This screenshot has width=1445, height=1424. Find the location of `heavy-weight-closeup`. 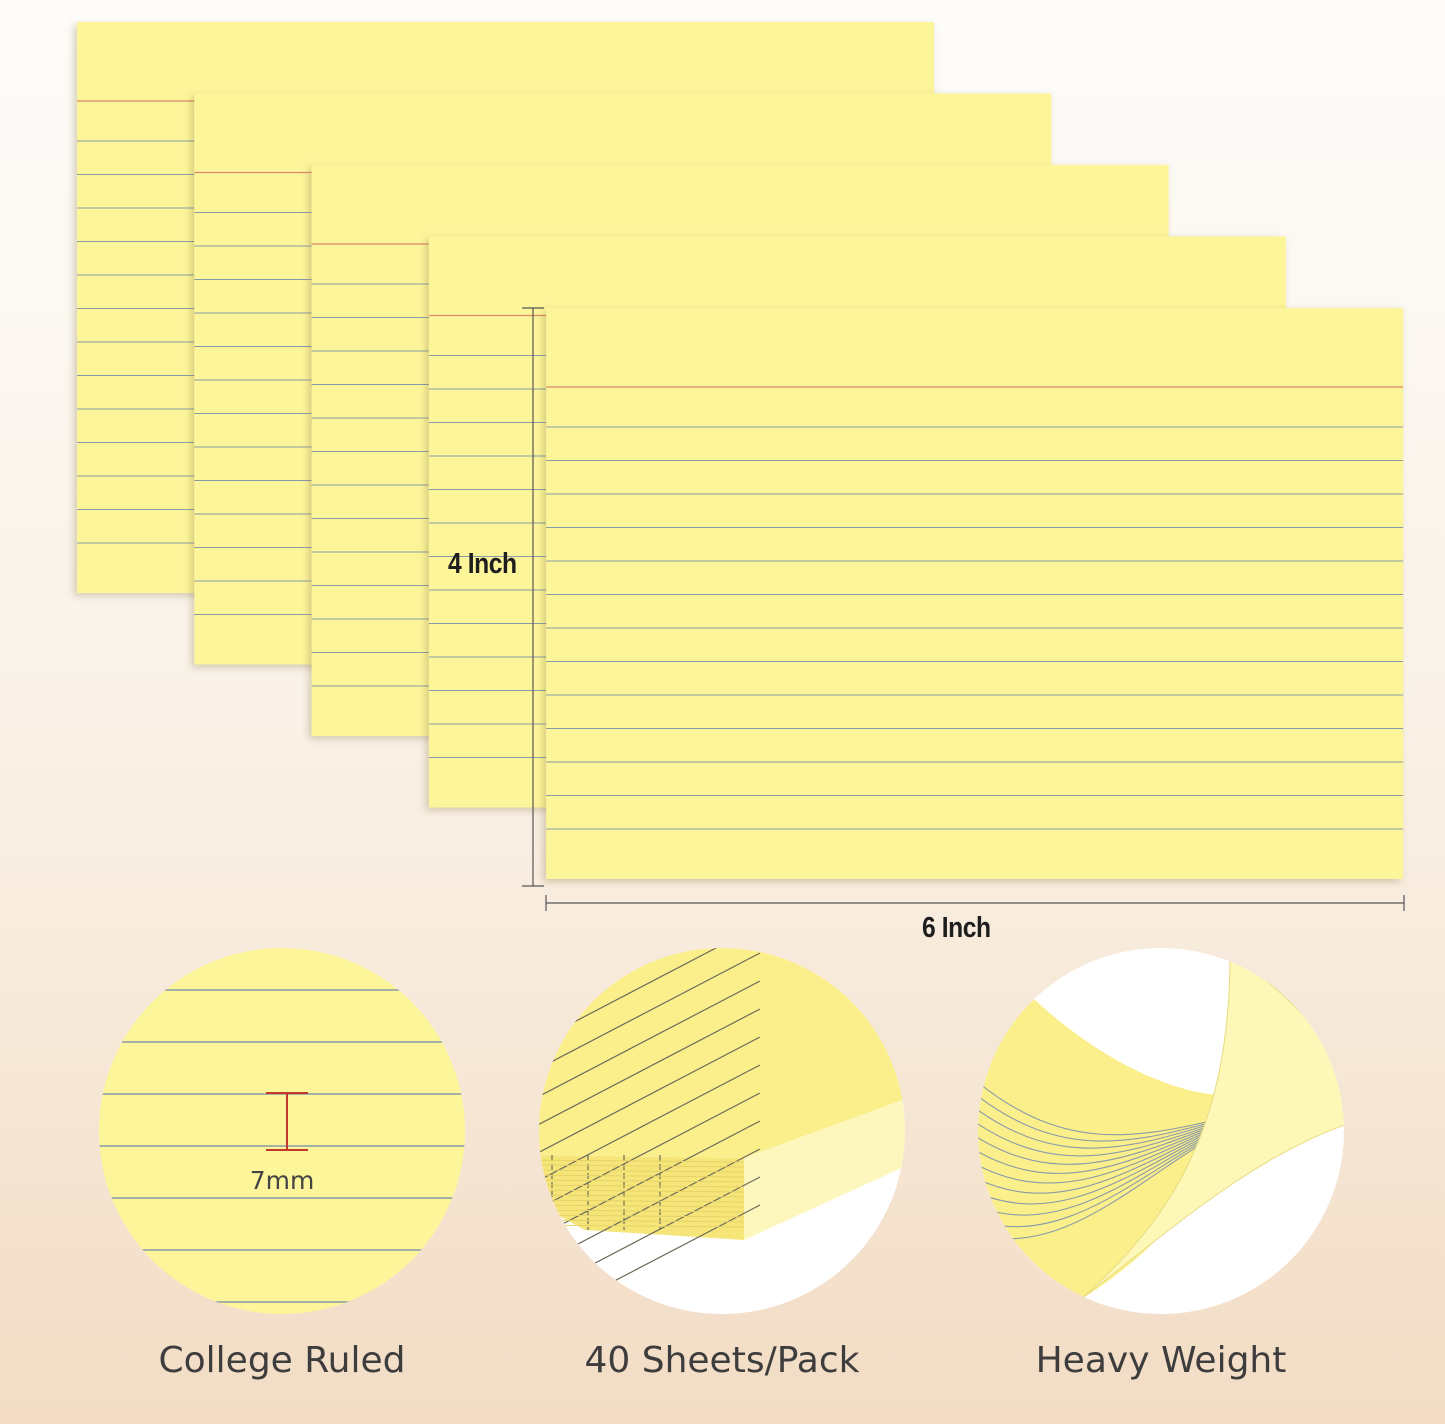

heavy-weight-closeup is located at coordinates (1161, 1131).